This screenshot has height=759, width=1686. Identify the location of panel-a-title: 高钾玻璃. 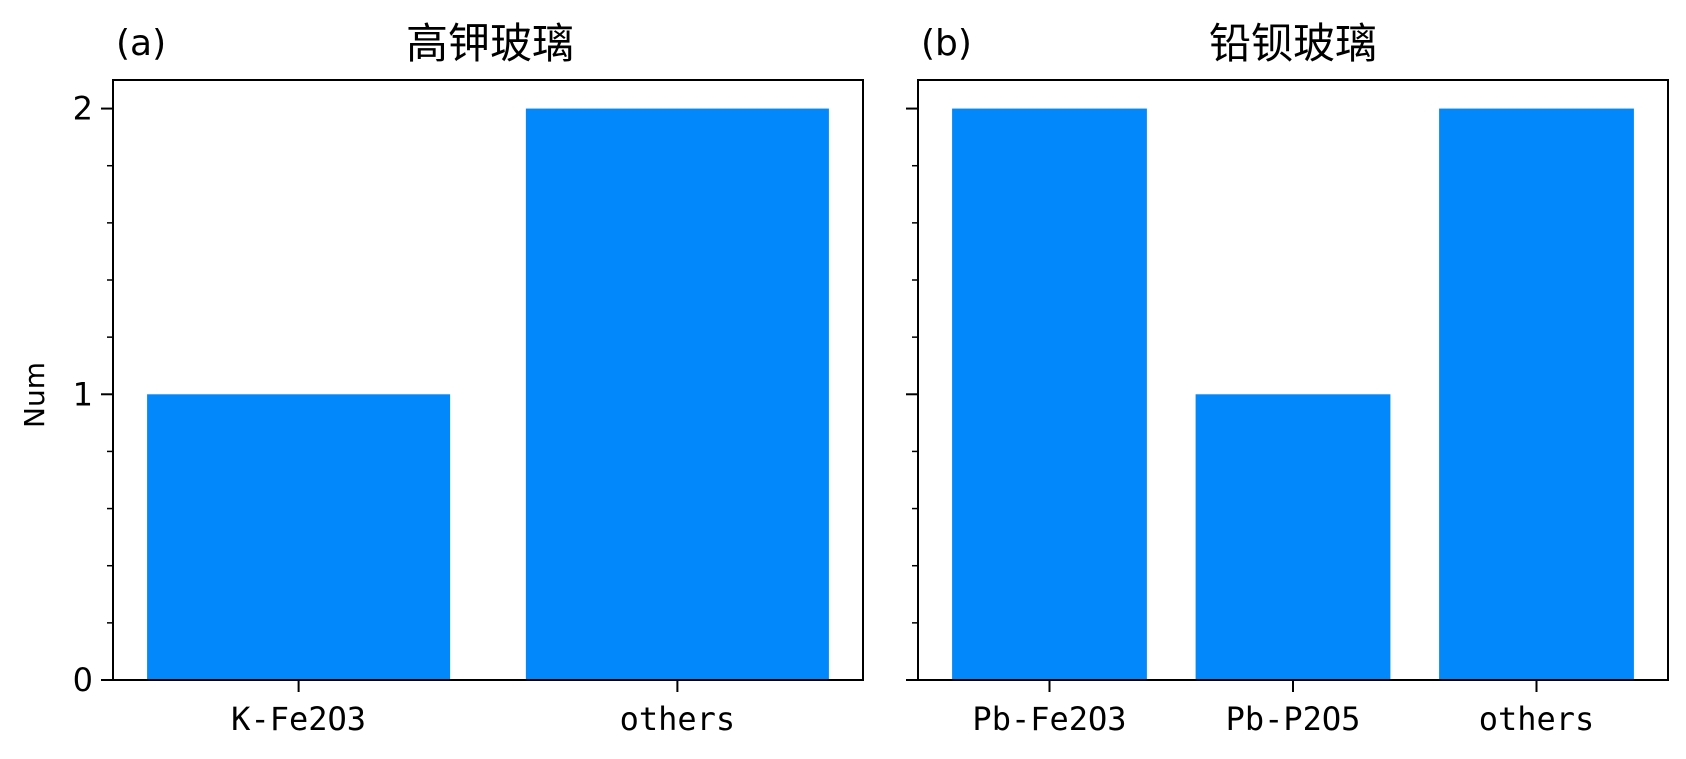
(490, 43).